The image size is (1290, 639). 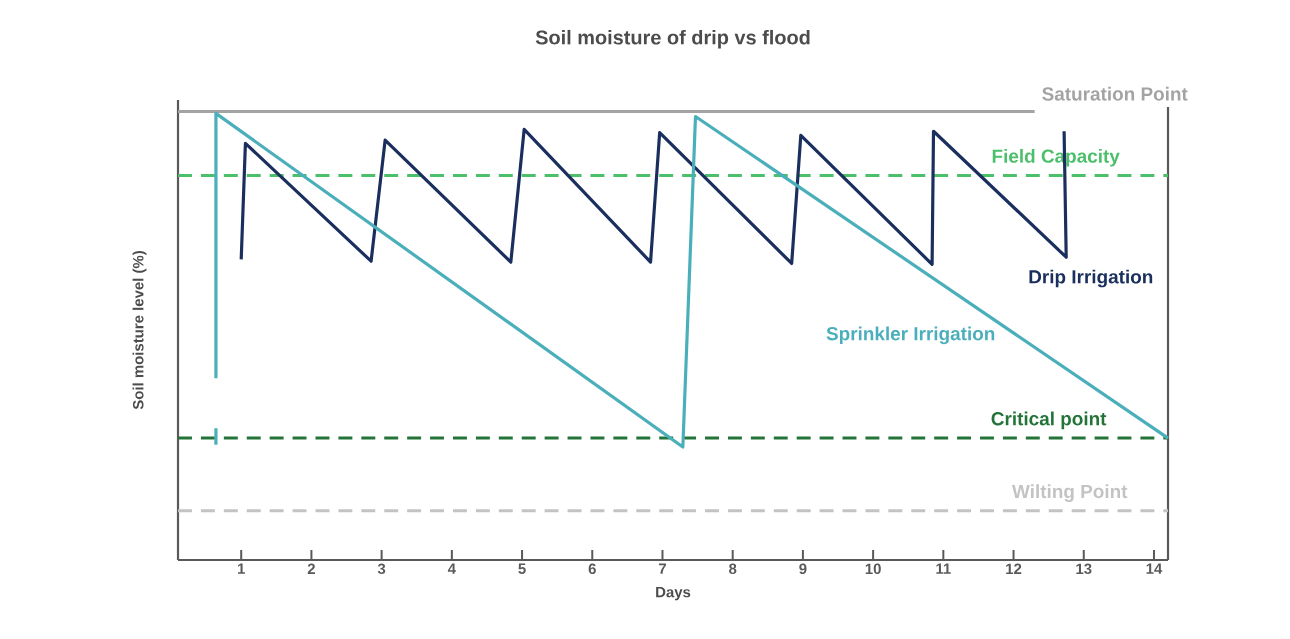 I want to click on x-tick-label: 11, so click(x=943, y=568).